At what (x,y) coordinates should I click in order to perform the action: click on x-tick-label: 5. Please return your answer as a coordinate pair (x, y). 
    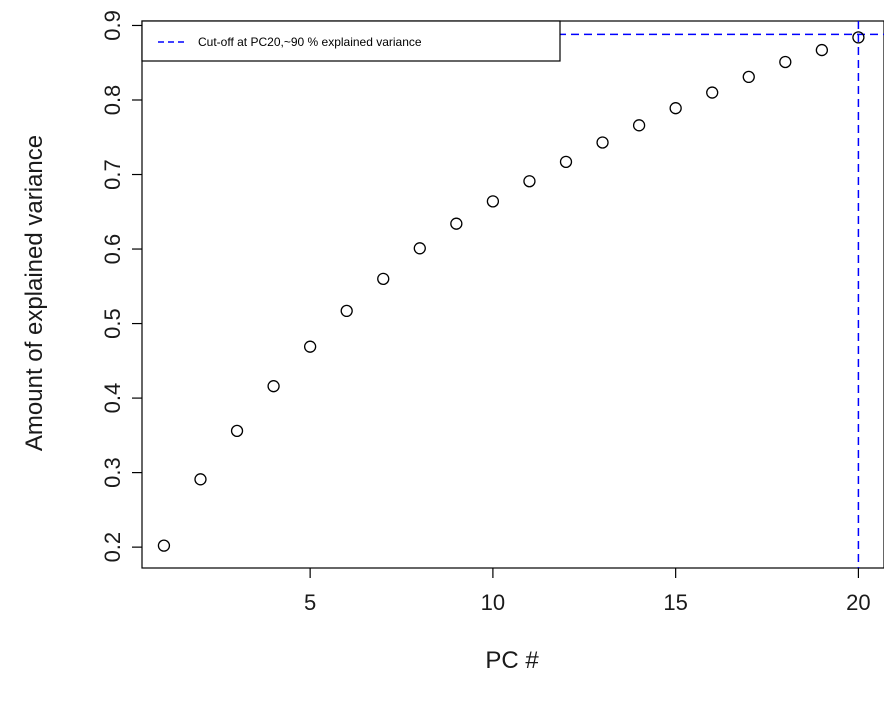
    Looking at the image, I should click on (310, 602).